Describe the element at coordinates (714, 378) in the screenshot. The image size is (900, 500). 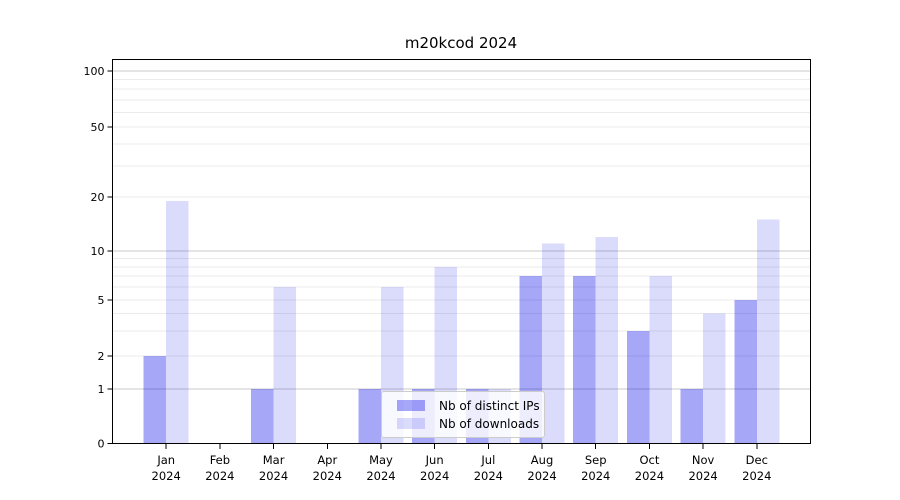
I see `bar-downloads-nov` at that location.